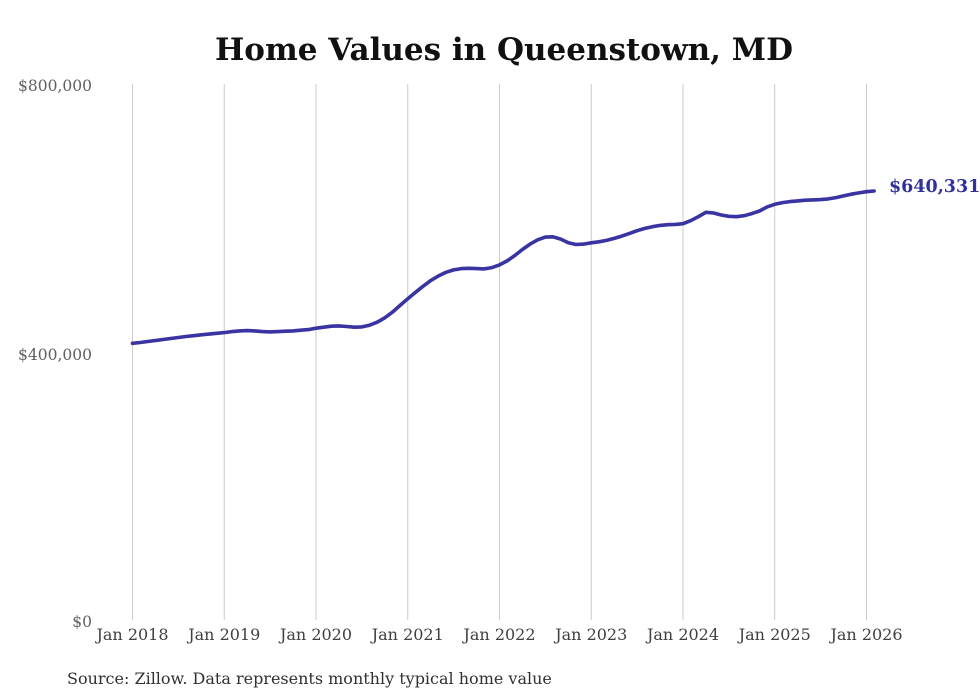 This screenshot has width=980, height=699. I want to click on x-tick-label: Jan 2026, so click(865, 634).